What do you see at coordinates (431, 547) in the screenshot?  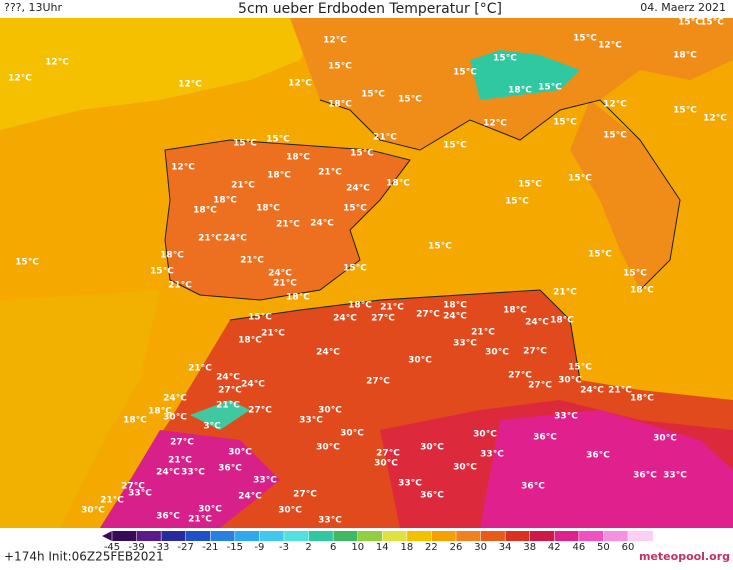 I see `colorbar-label: 22` at bounding box center [431, 547].